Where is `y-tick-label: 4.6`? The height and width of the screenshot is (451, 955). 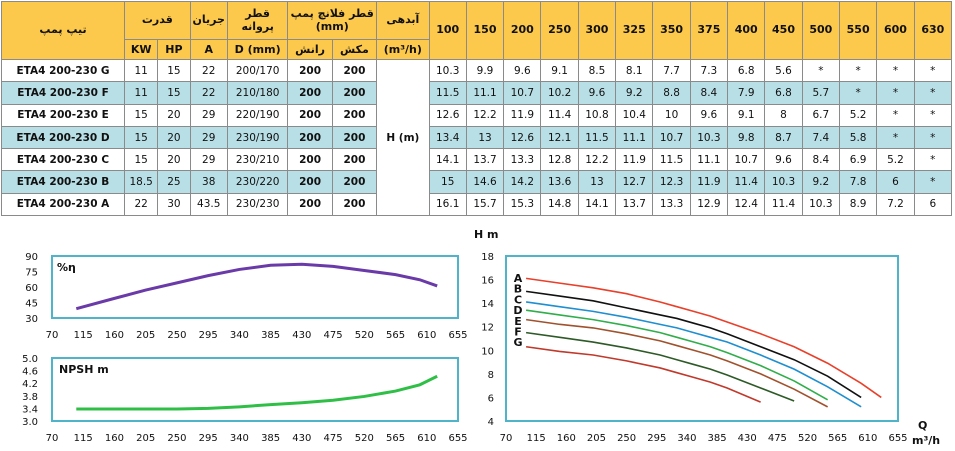 y-tick-label: 4.6 is located at coordinates (30, 372).